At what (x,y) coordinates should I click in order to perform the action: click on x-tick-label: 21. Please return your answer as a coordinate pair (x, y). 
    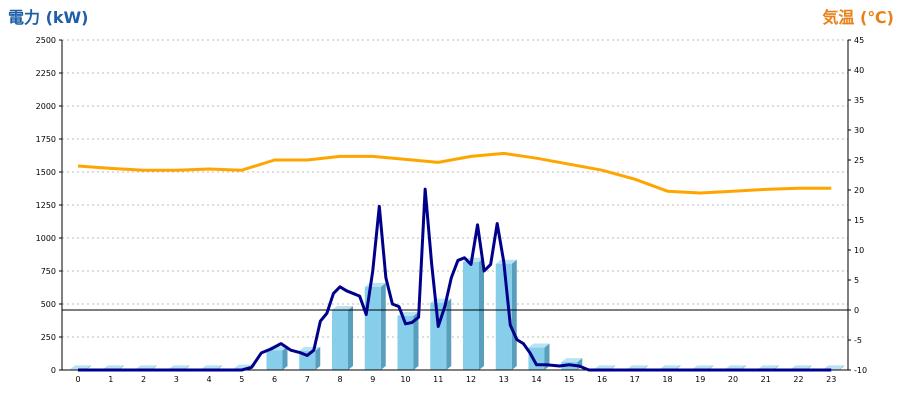
    Looking at the image, I should click on (766, 379).